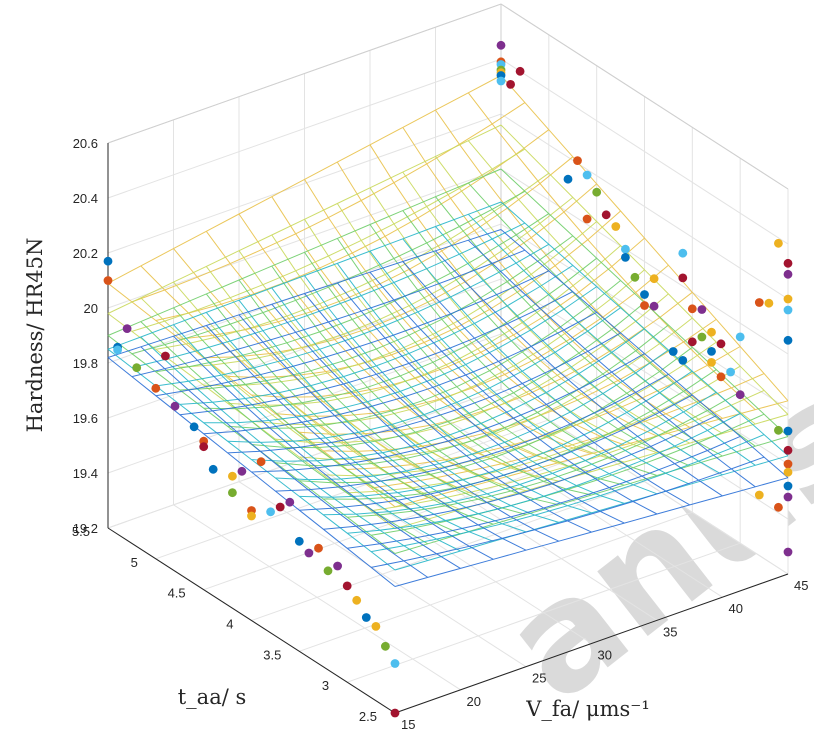  What do you see at coordinates (85, 198) in the screenshot?
I see `z-tick-label: 20.4` at bounding box center [85, 198].